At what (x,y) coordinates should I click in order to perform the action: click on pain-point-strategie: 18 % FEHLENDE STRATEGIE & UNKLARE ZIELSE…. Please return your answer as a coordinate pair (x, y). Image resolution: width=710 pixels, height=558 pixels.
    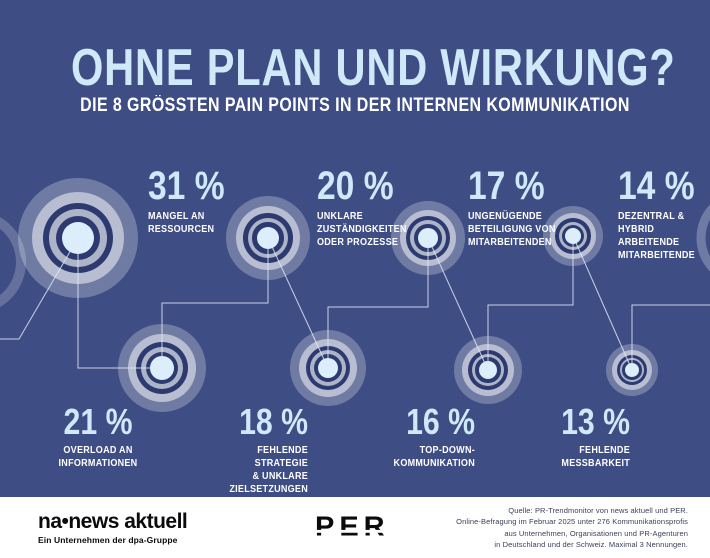
    Looking at the image, I should click on (247, 450).